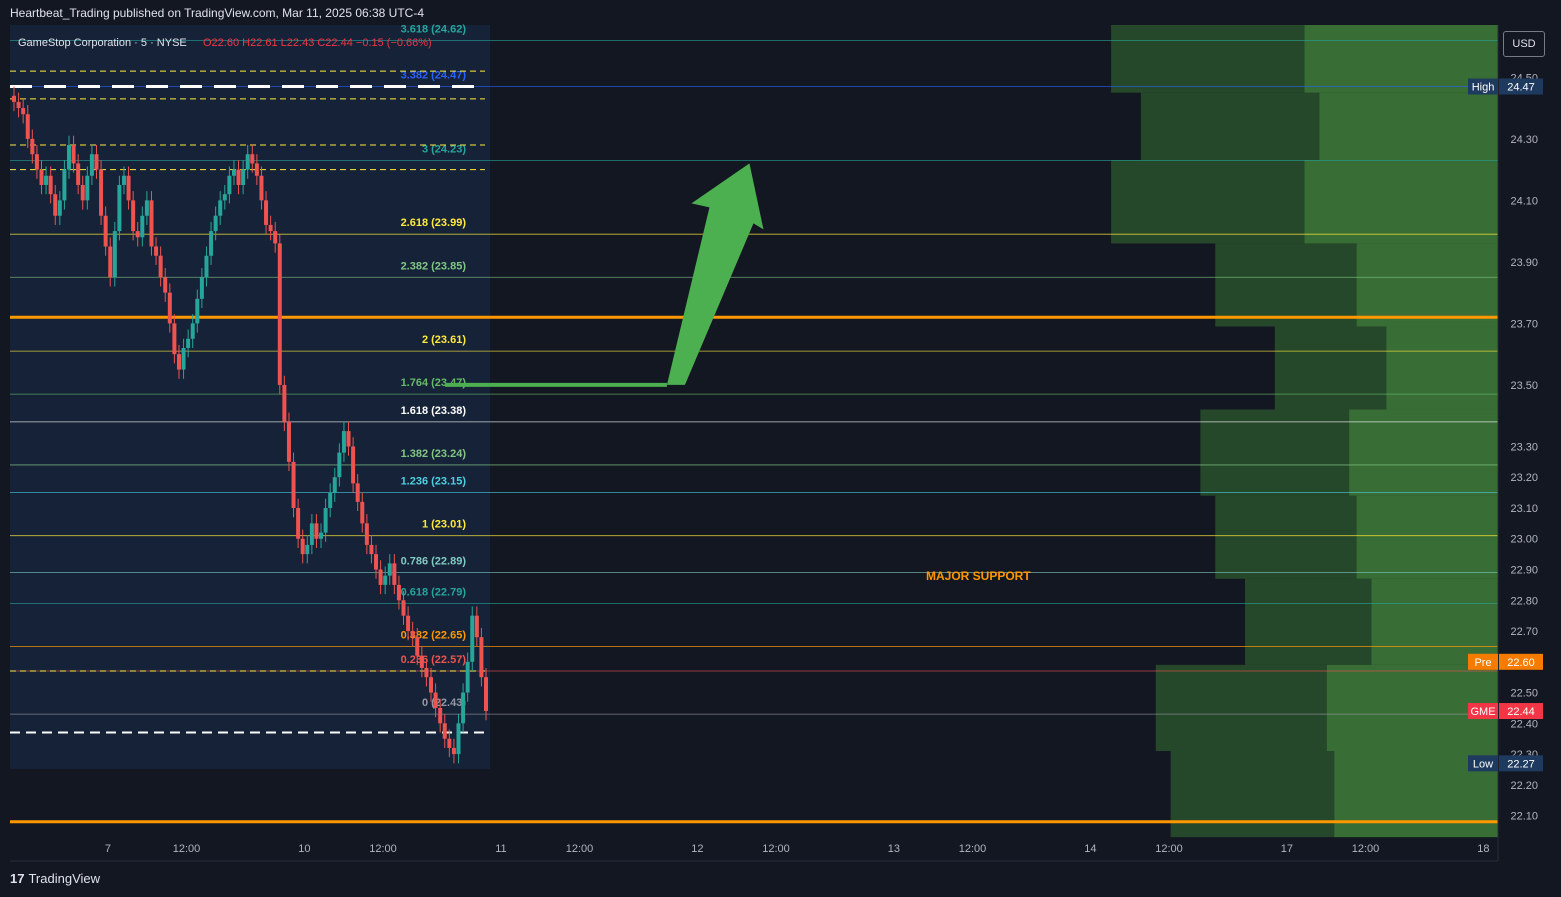 The height and width of the screenshot is (897, 1561). I want to click on x-tick-label: 13, so click(894, 849).